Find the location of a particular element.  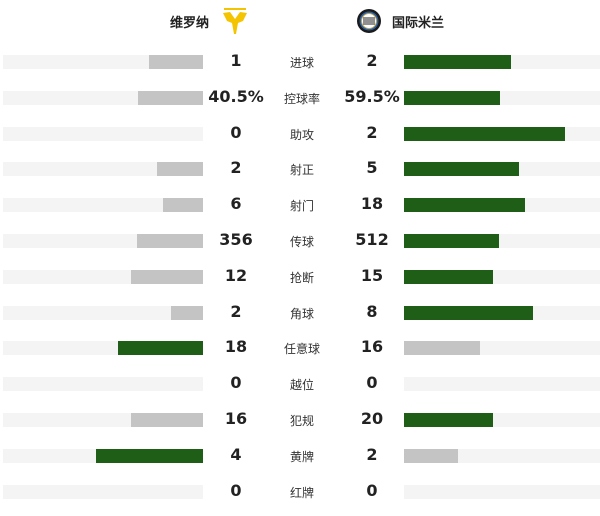

stat-row: 18 任意球 16 is located at coordinates (300, 347).